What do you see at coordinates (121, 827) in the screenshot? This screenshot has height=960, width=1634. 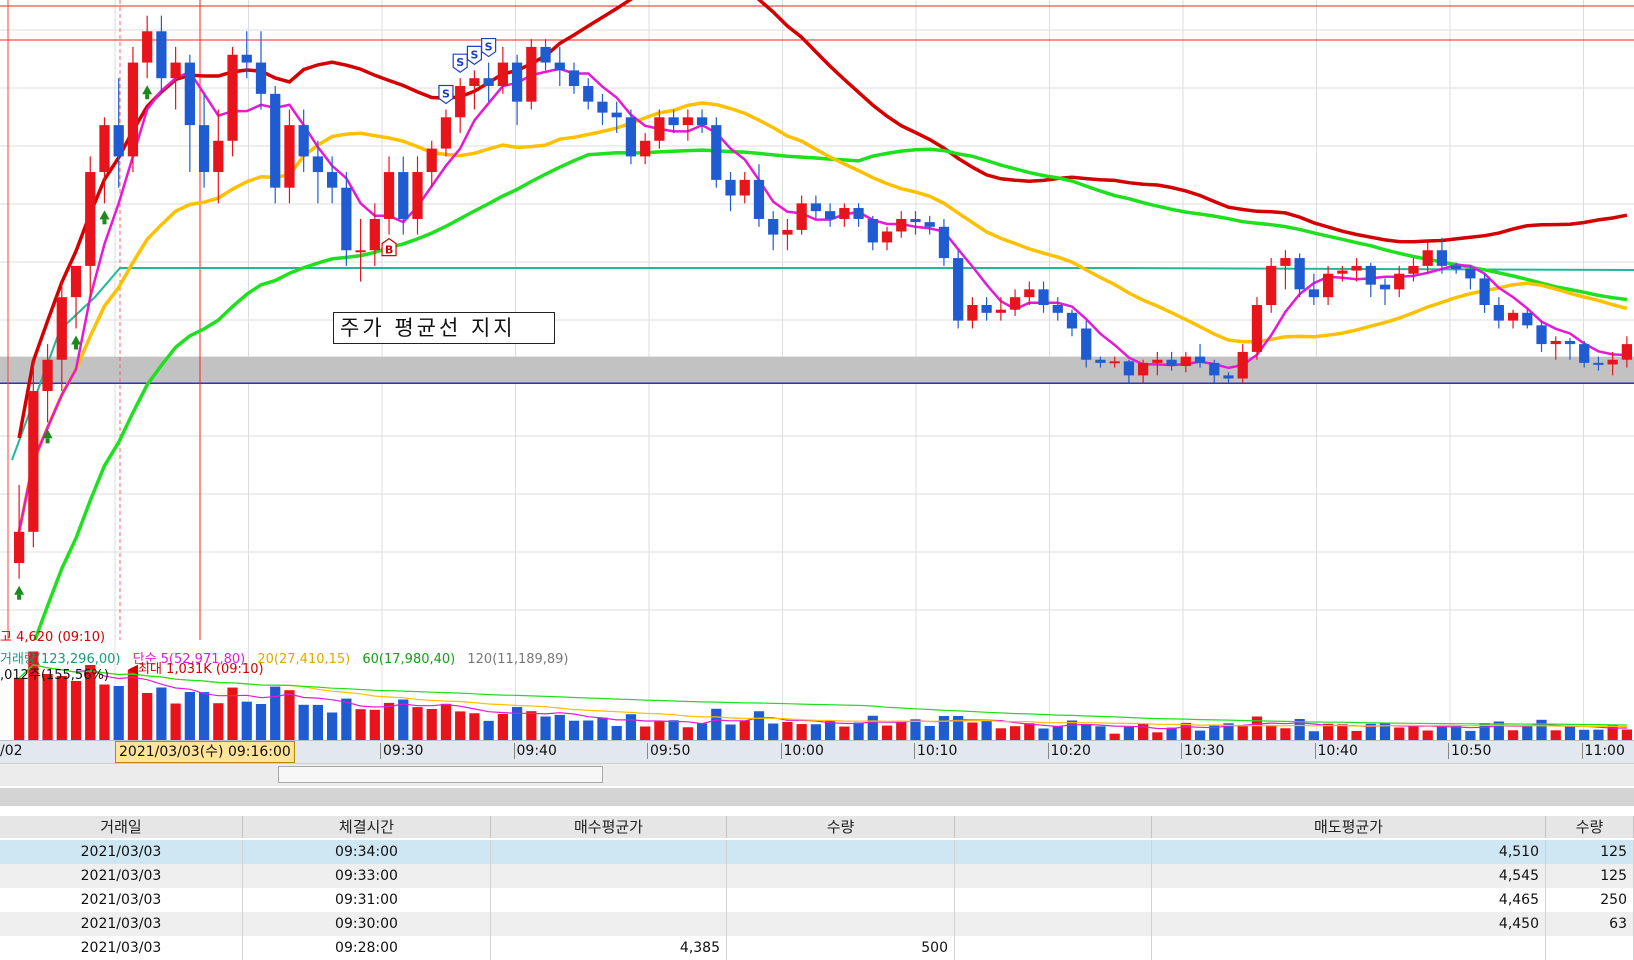 I see `table-column-header: 거래일` at bounding box center [121, 827].